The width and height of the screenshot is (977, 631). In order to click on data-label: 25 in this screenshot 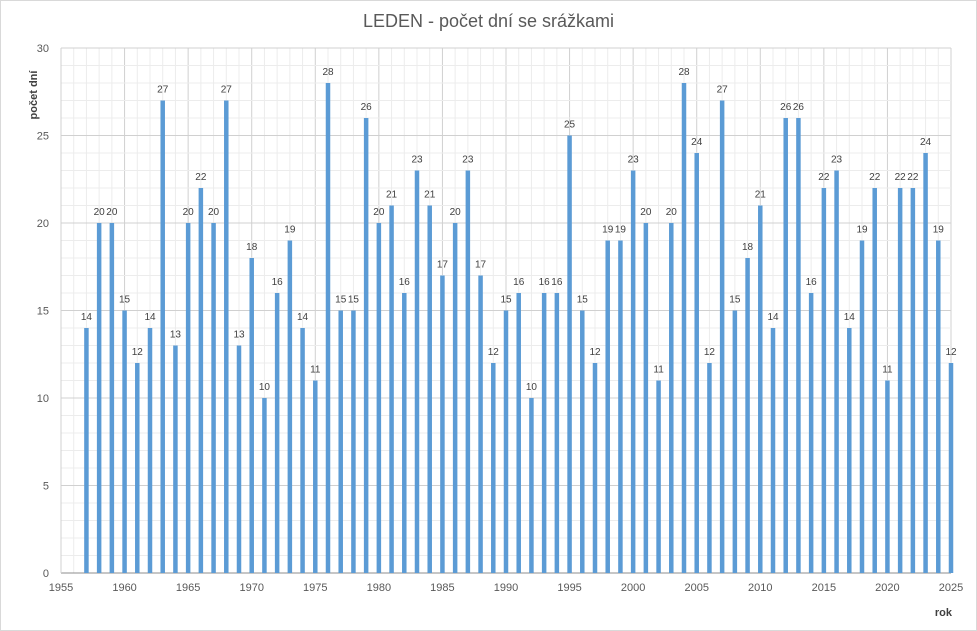, I will do `click(570, 125)`.